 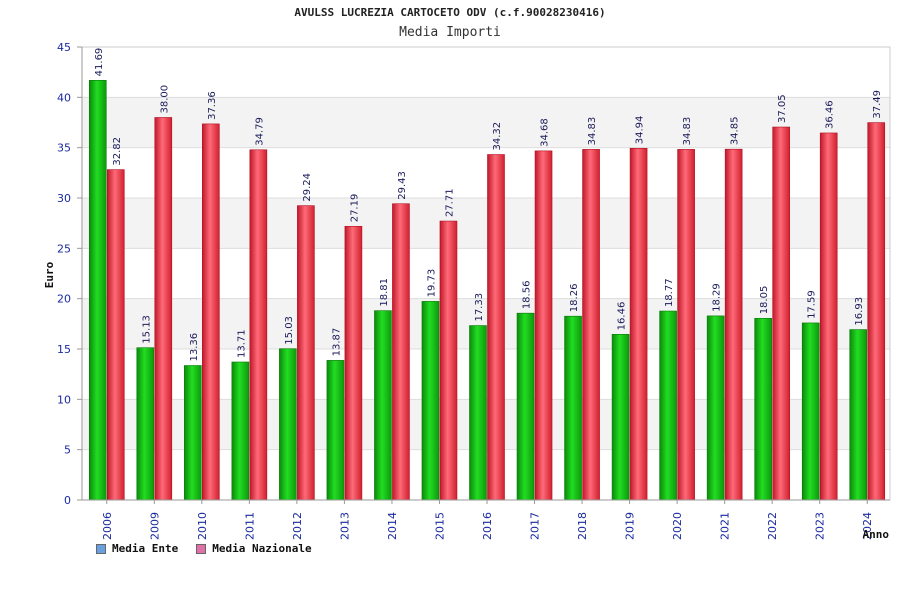 What do you see at coordinates (772, 526) in the screenshot?
I see `x-tick-label: 2022` at bounding box center [772, 526].